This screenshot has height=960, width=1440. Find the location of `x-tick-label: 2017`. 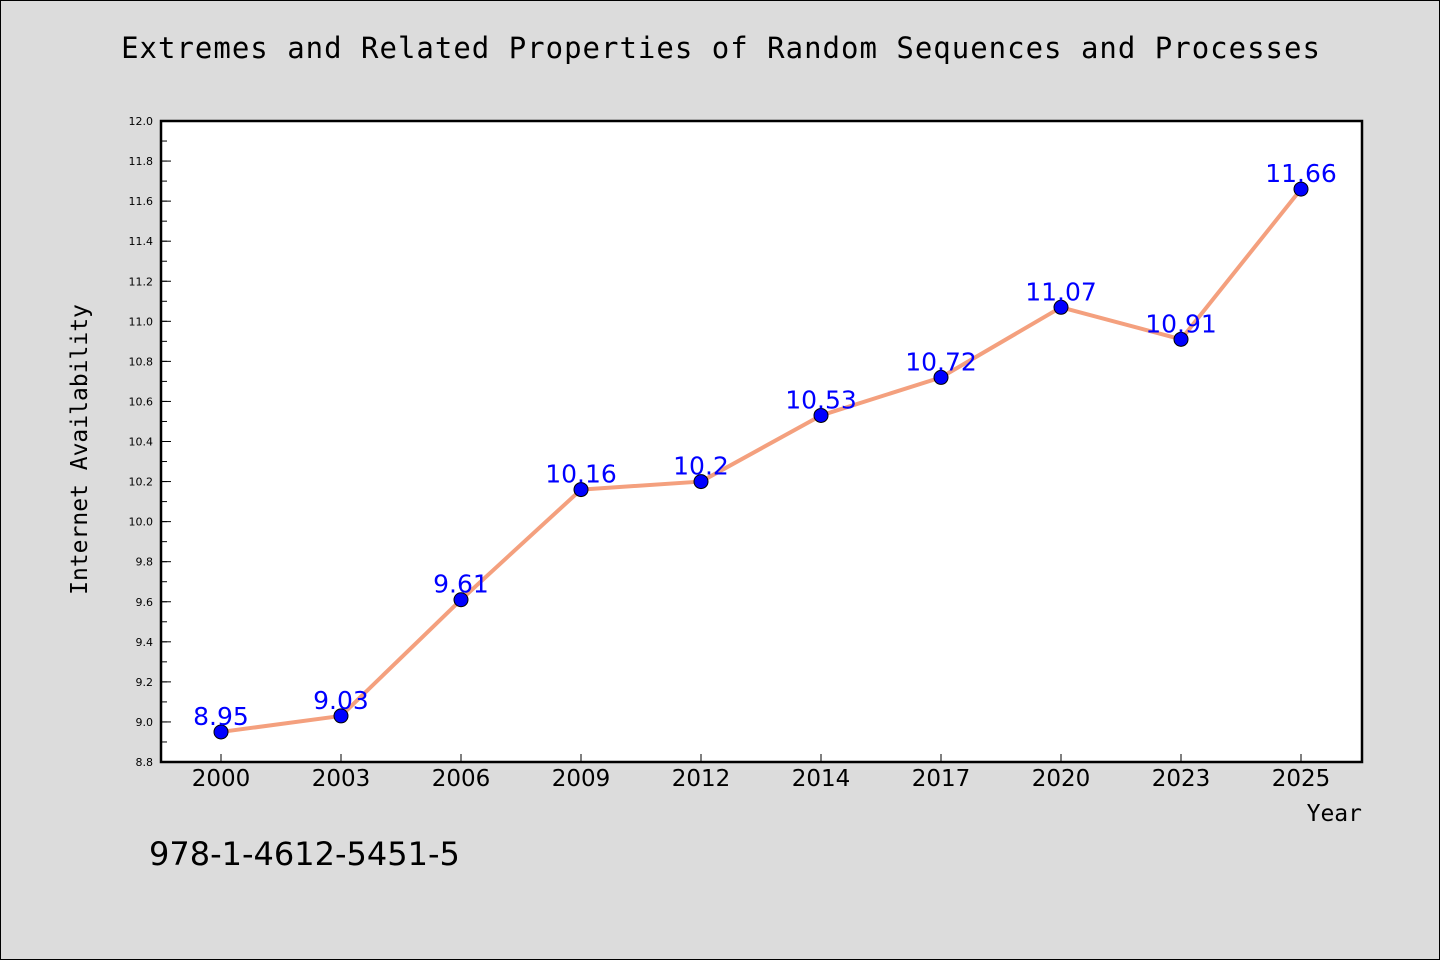

x-tick-label: 2017 is located at coordinates (941, 779).